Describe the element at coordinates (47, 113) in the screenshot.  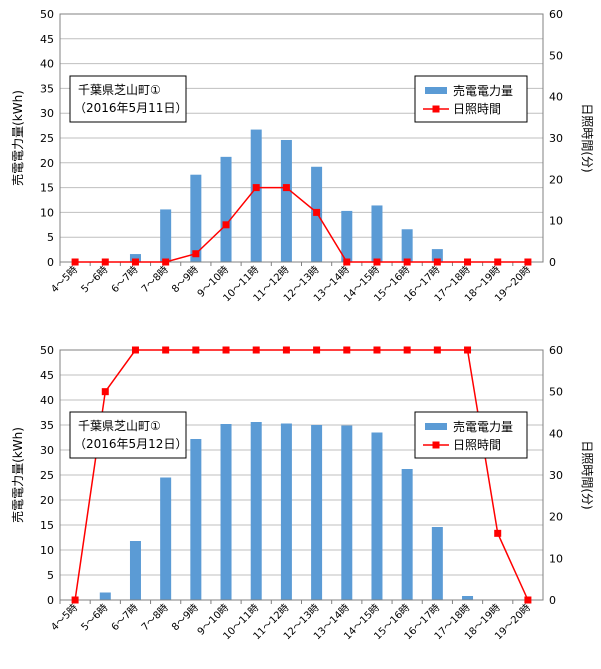
I see `y-tick-label: 30` at that location.